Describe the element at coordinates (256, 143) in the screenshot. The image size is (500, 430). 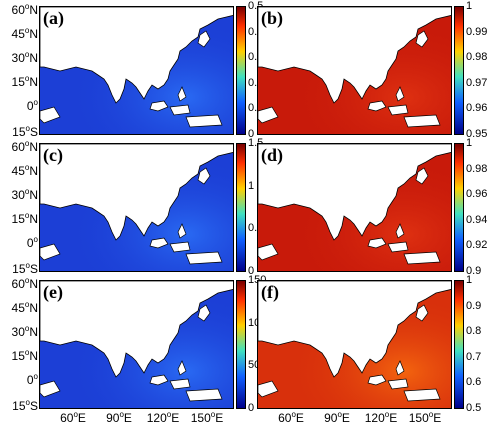
I see `colorbar-tick: 1.5` at that location.